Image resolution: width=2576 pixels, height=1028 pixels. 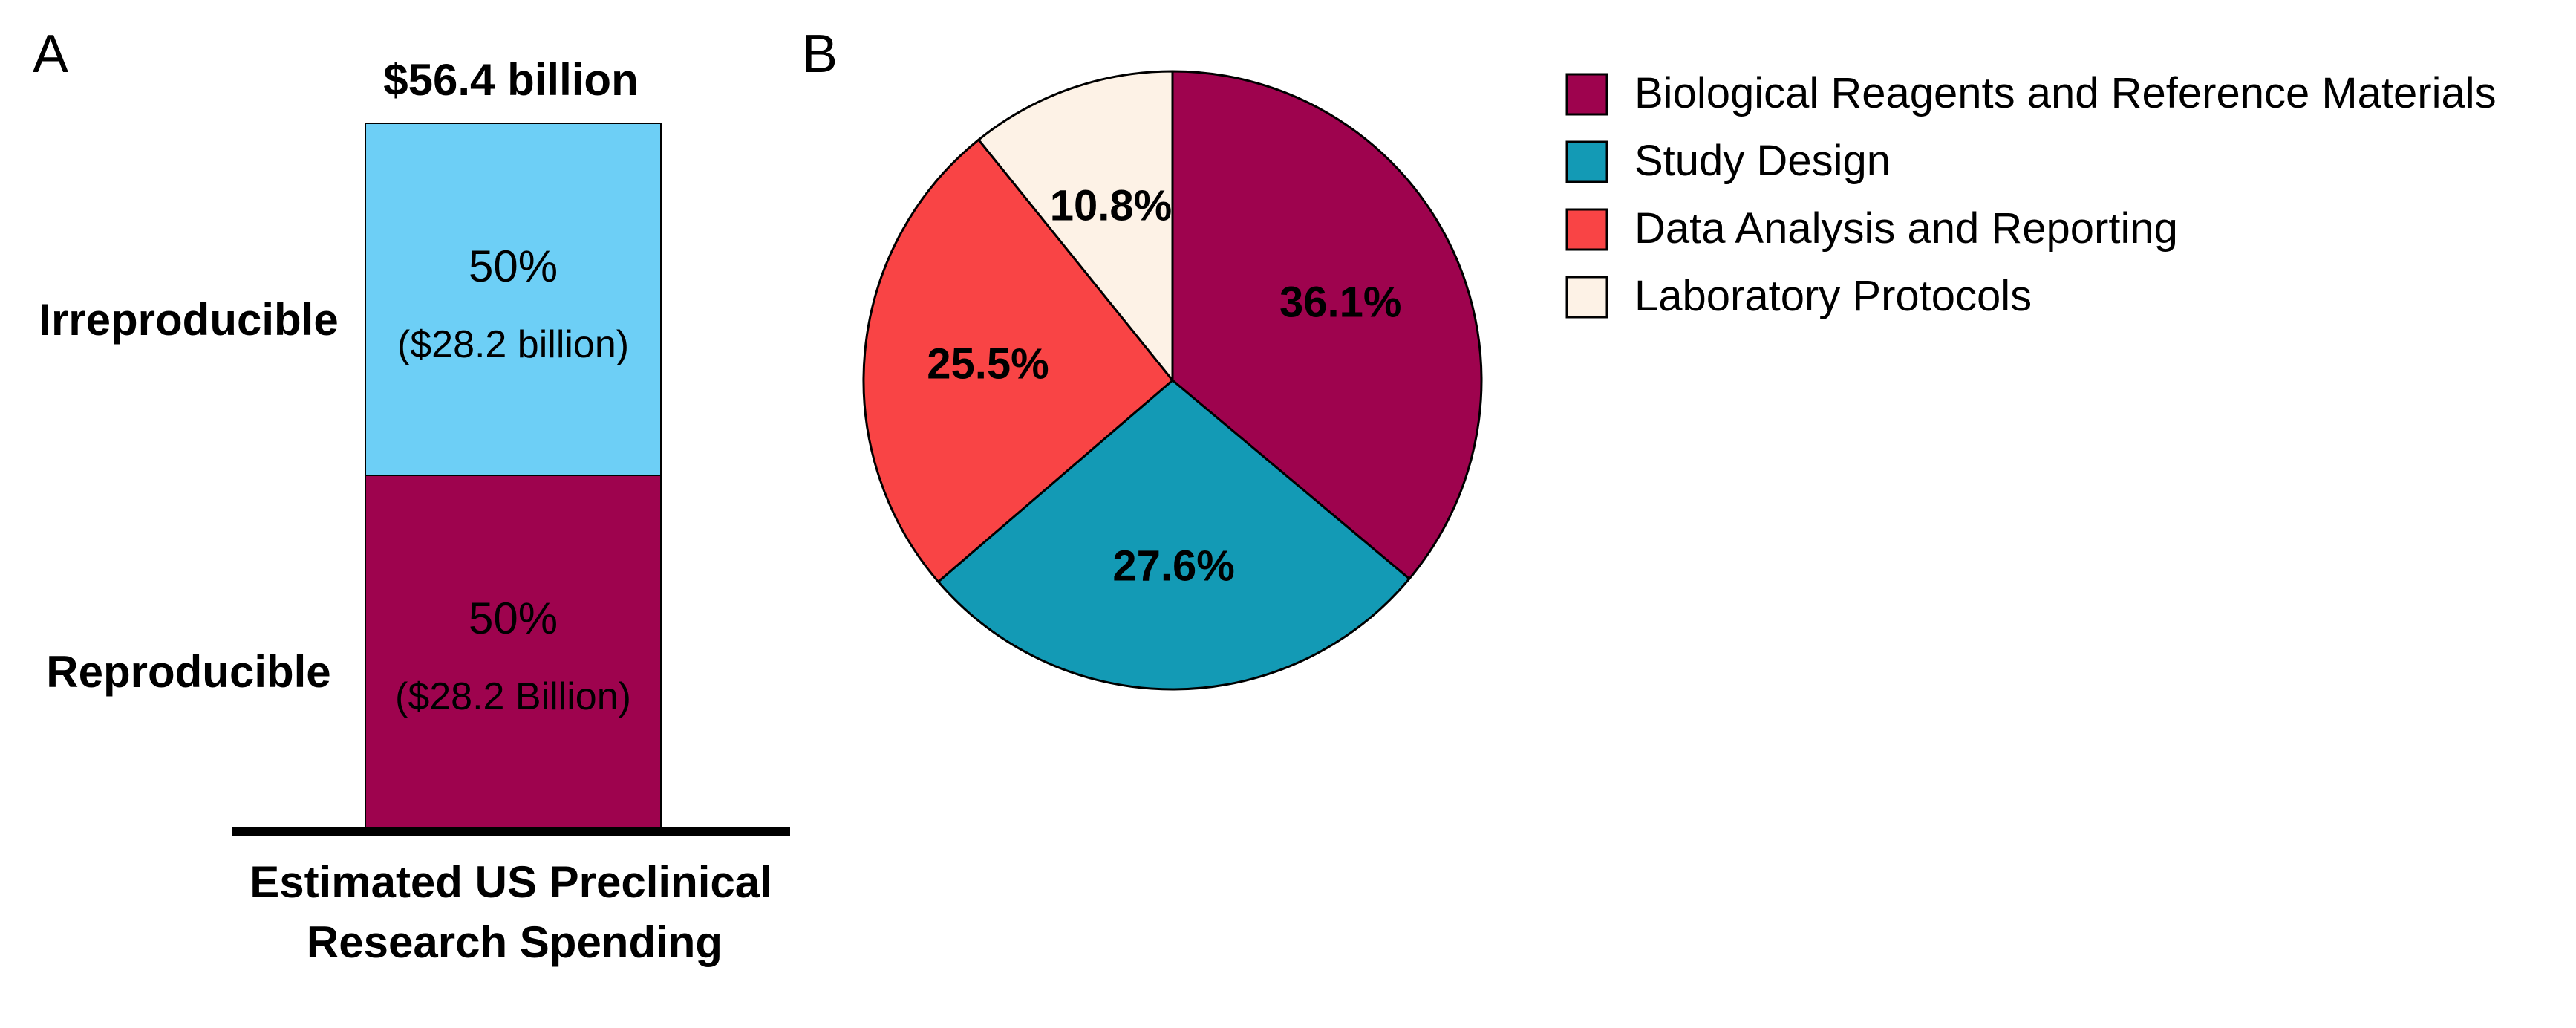 What do you see at coordinates (1586, 94) in the screenshot?
I see `legend-swatch-biological-reagents-and-reference-materials` at bounding box center [1586, 94].